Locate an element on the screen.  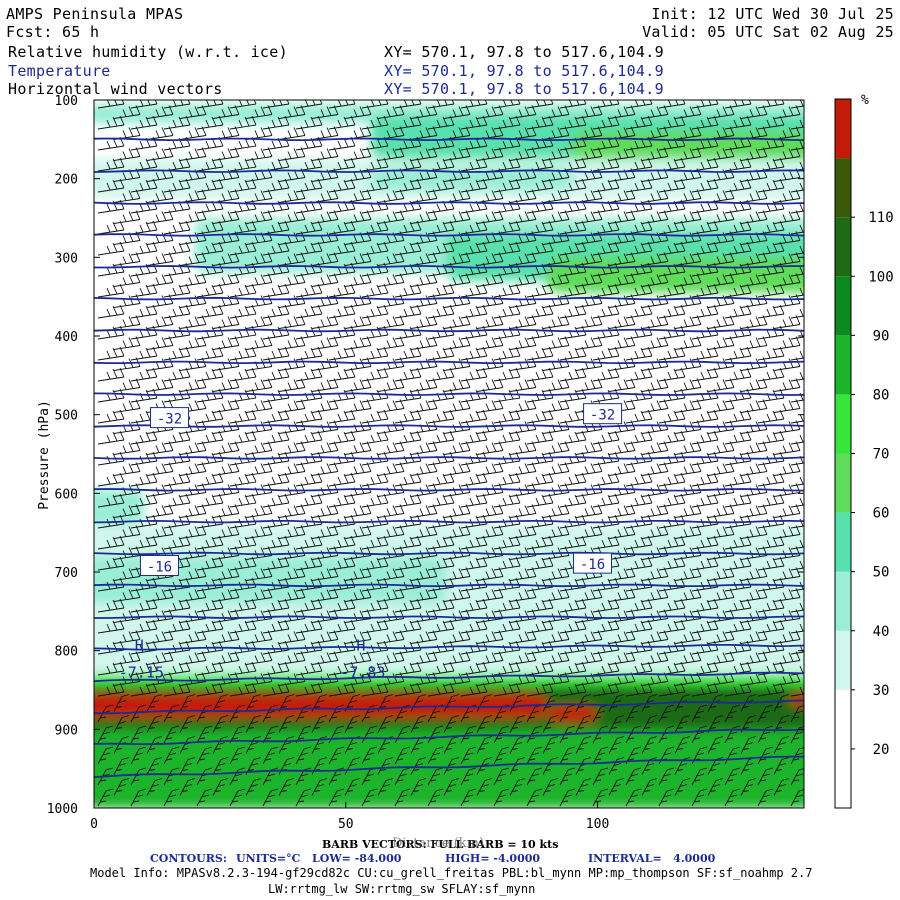
model-title: AMPS Peninsula MPAS is located at coordinates (95, 14).